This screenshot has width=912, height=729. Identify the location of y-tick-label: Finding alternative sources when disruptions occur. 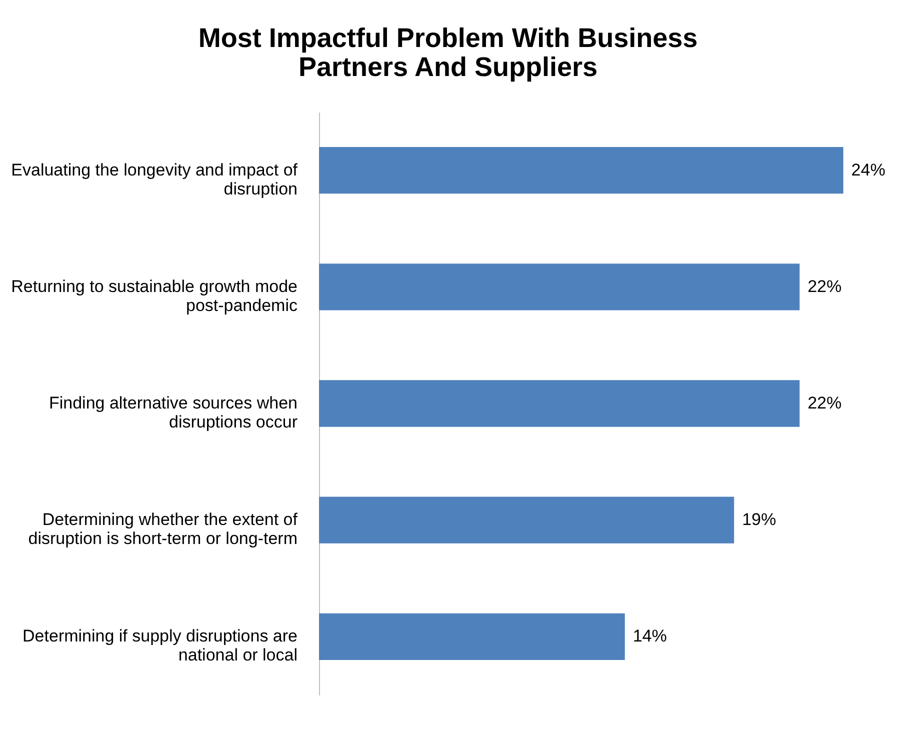
(173, 413).